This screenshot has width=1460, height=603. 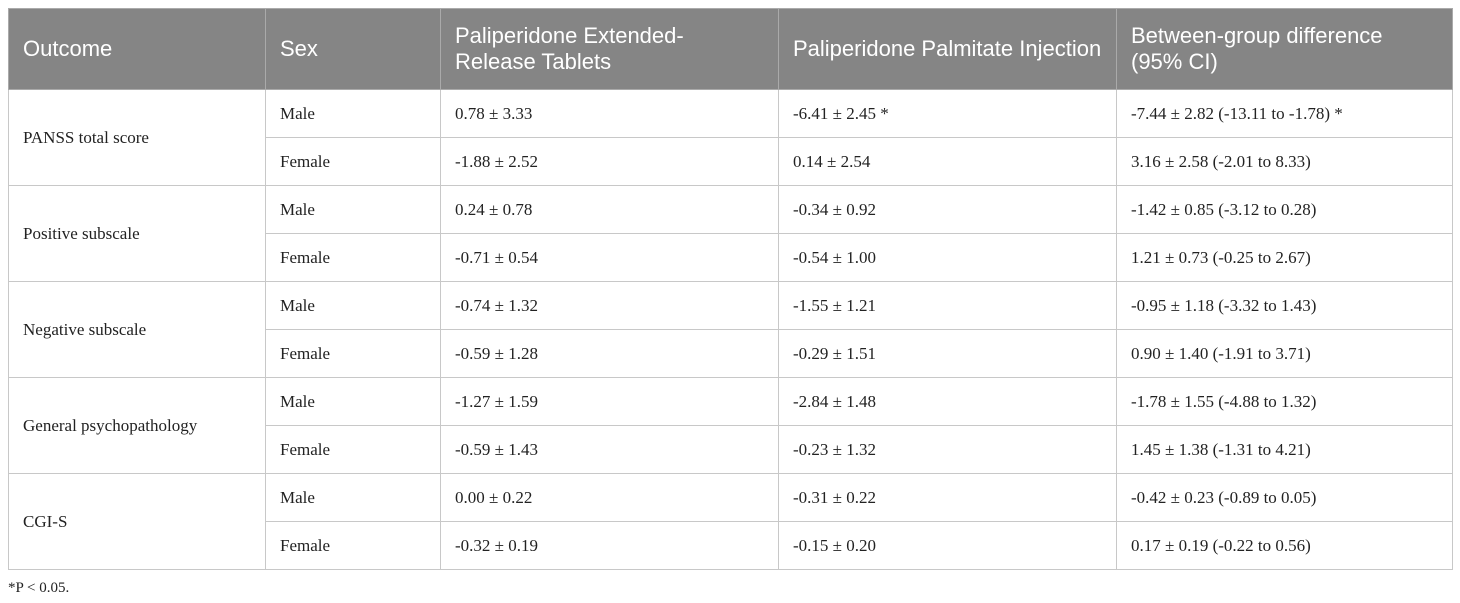 What do you see at coordinates (947, 401) in the screenshot?
I see `value-cell: -2.84 ± 1.48` at bounding box center [947, 401].